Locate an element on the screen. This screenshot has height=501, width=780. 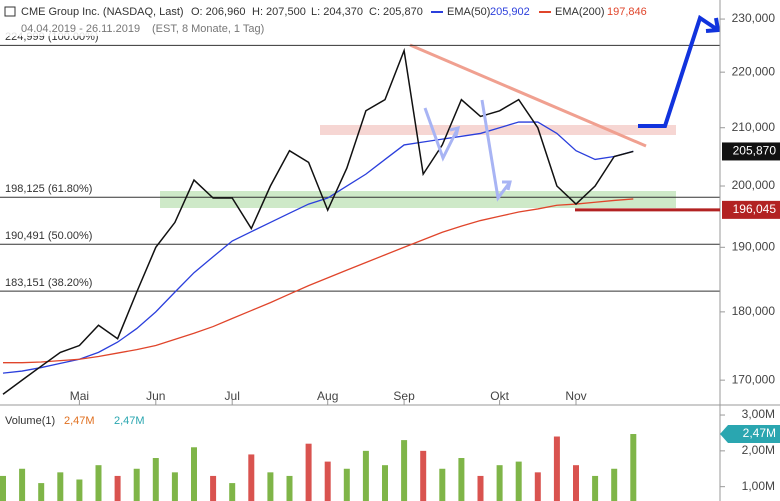
volume-badge-label: 2,47M is located at coordinates (759, 433).